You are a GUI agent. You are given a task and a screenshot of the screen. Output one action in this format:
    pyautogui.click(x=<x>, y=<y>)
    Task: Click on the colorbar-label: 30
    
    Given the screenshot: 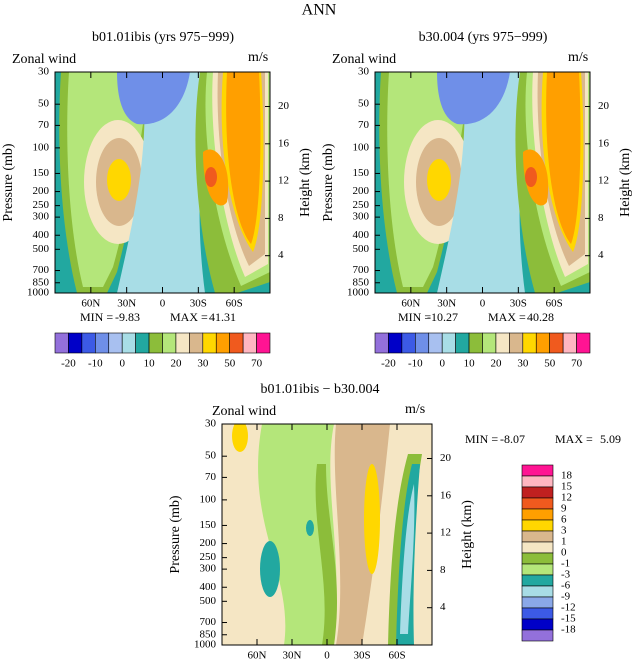 What is the action you would take?
    pyautogui.click(x=203, y=364)
    